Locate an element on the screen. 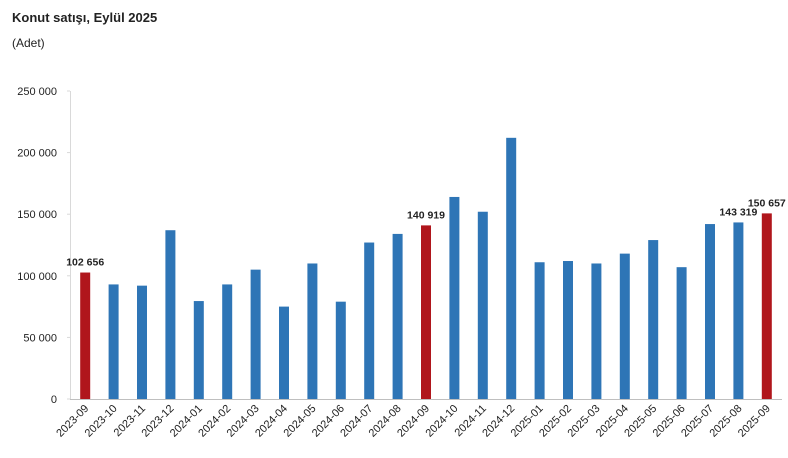  value-label: 150 657 is located at coordinates (767, 203).